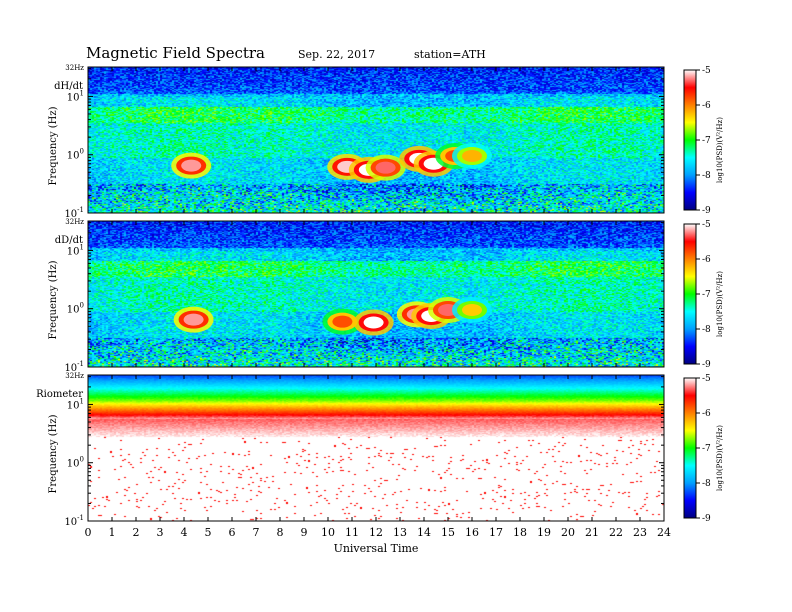  What do you see at coordinates (568, 532) in the screenshot?
I see `x-tick-label: 20` at bounding box center [568, 532].